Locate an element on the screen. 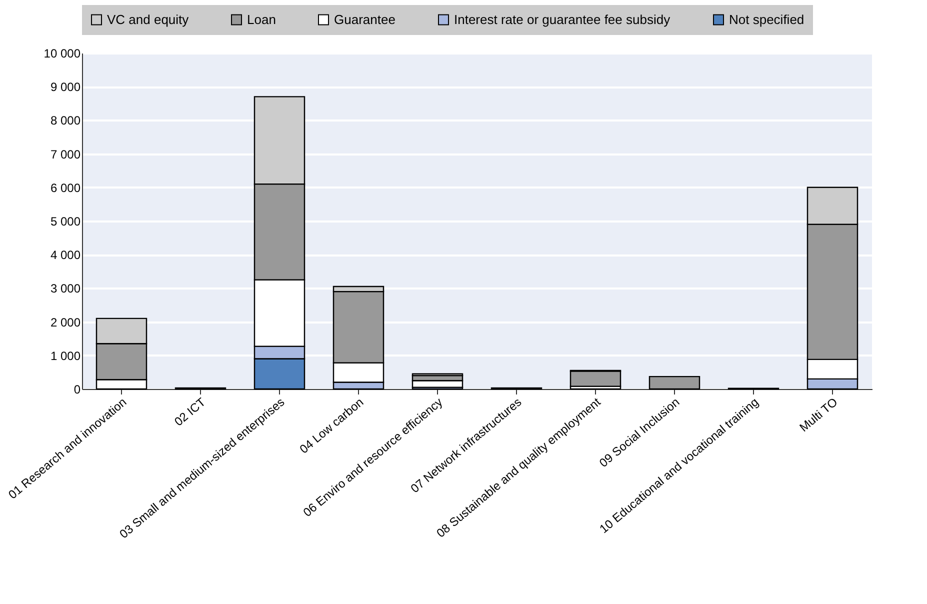 The width and height of the screenshot is (927, 604). y-tick-label: 9 000 is located at coordinates (65, 87).